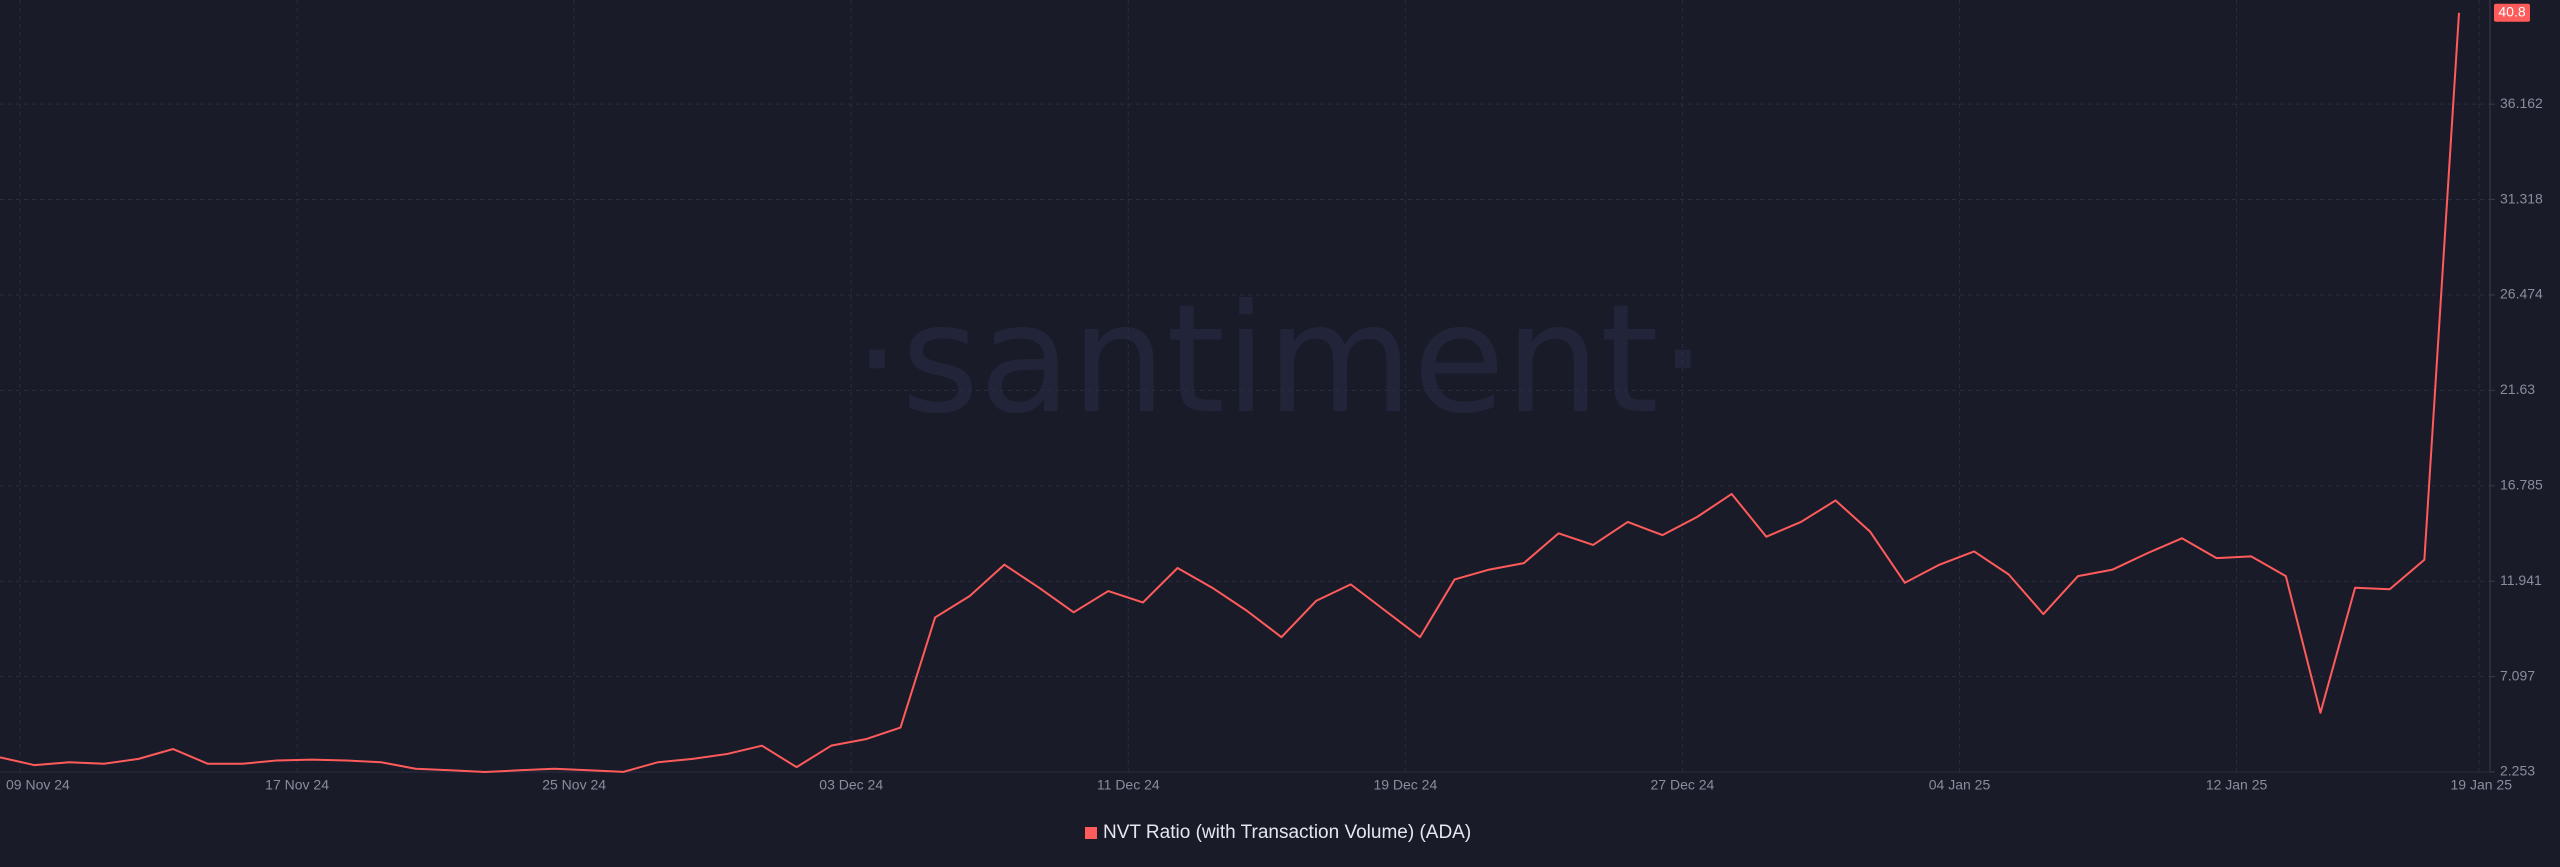 Image resolution: width=2560 pixels, height=867 pixels. I want to click on y-tick-label: 16.785, so click(2521, 484).